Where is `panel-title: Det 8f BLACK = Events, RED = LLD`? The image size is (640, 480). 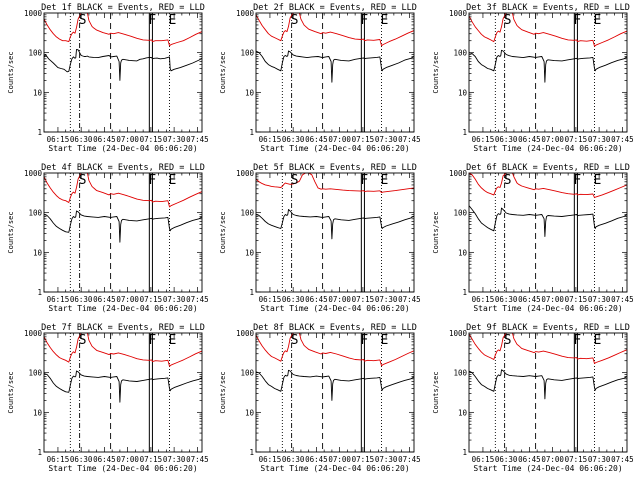 panel-title: Det 8f BLACK = Events, RED = LLD is located at coordinates (335, 328).